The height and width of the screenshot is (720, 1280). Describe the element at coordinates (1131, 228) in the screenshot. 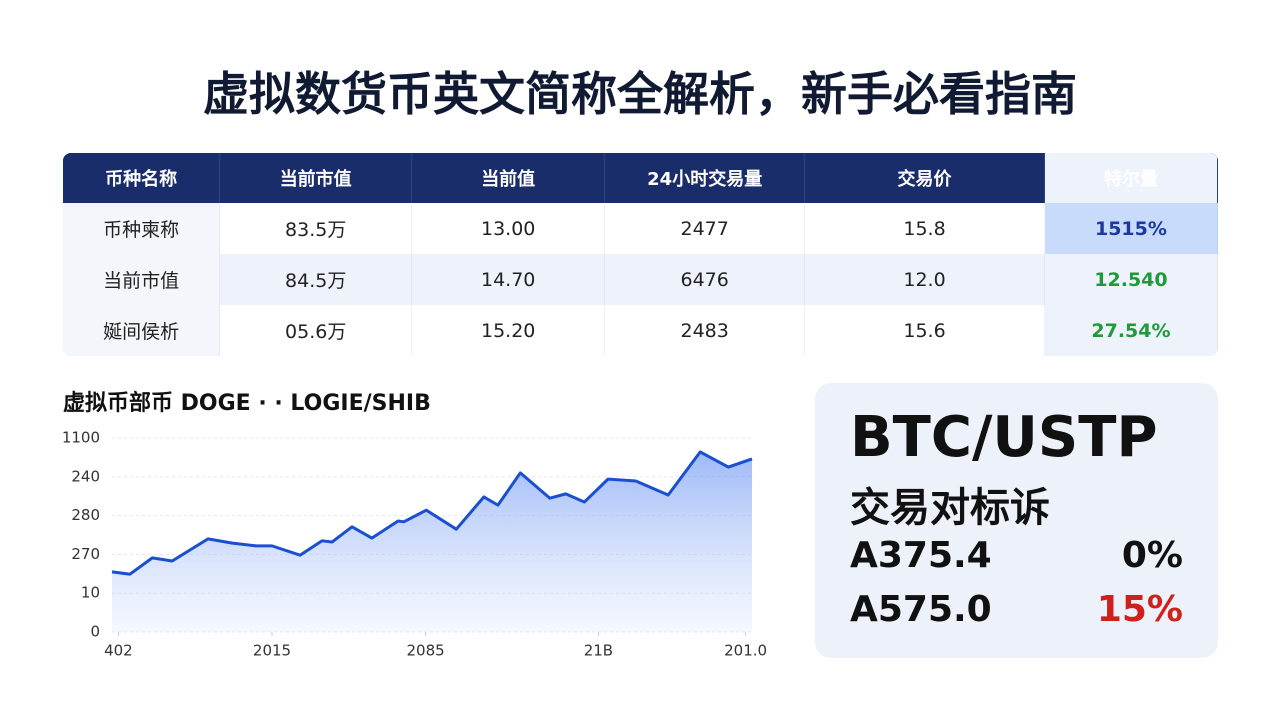

I see `table-cell: 1515%` at that location.